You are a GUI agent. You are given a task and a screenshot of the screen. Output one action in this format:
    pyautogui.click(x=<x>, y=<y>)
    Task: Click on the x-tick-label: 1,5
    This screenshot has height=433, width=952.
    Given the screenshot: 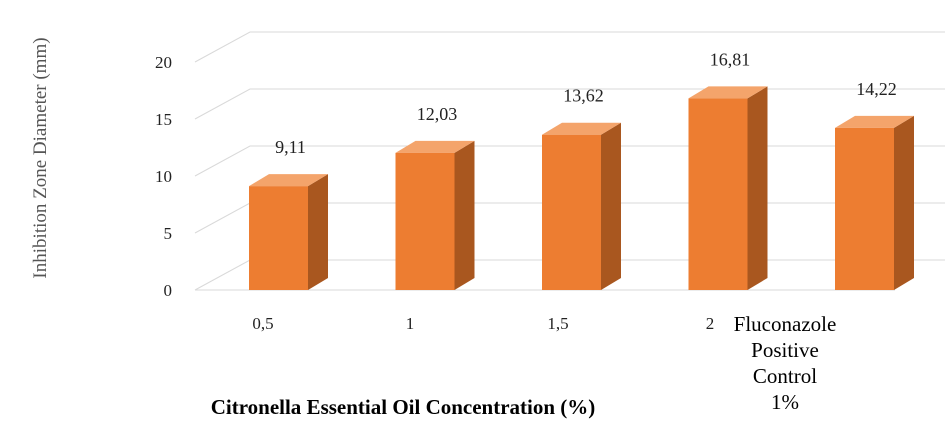 What is the action you would take?
    pyautogui.click(x=557, y=323)
    